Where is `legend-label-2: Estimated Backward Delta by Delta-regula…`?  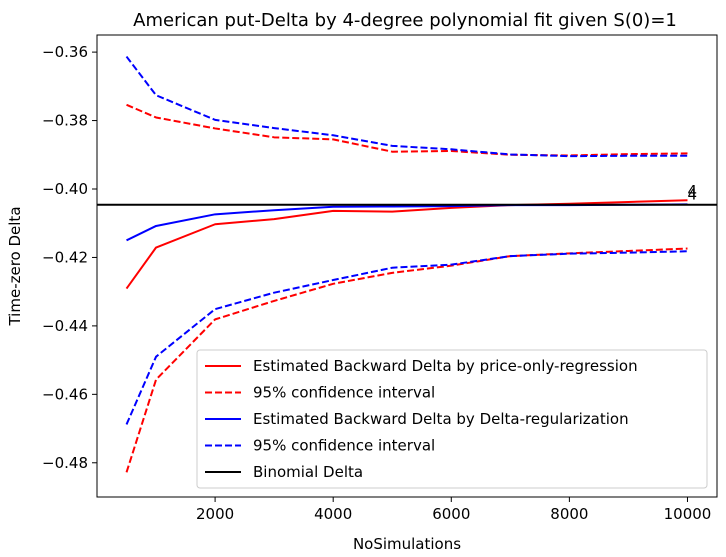
legend-label-2: Estimated Backward Delta by Delta-regula… is located at coordinates (441, 419).